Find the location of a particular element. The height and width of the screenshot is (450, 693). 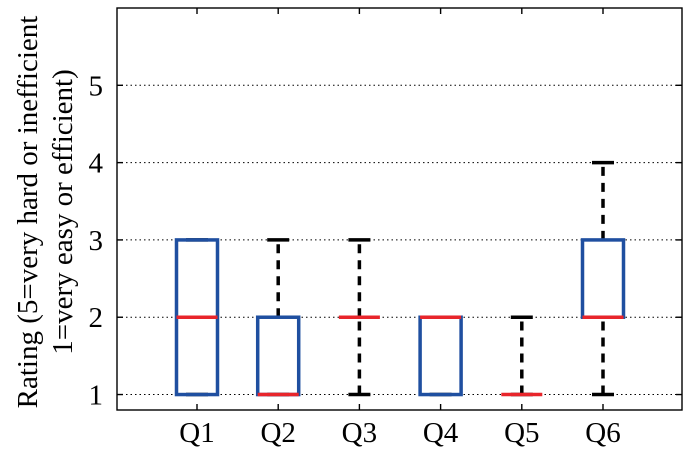

x-tick-label-Q4: Q4 is located at coordinates (441, 433).